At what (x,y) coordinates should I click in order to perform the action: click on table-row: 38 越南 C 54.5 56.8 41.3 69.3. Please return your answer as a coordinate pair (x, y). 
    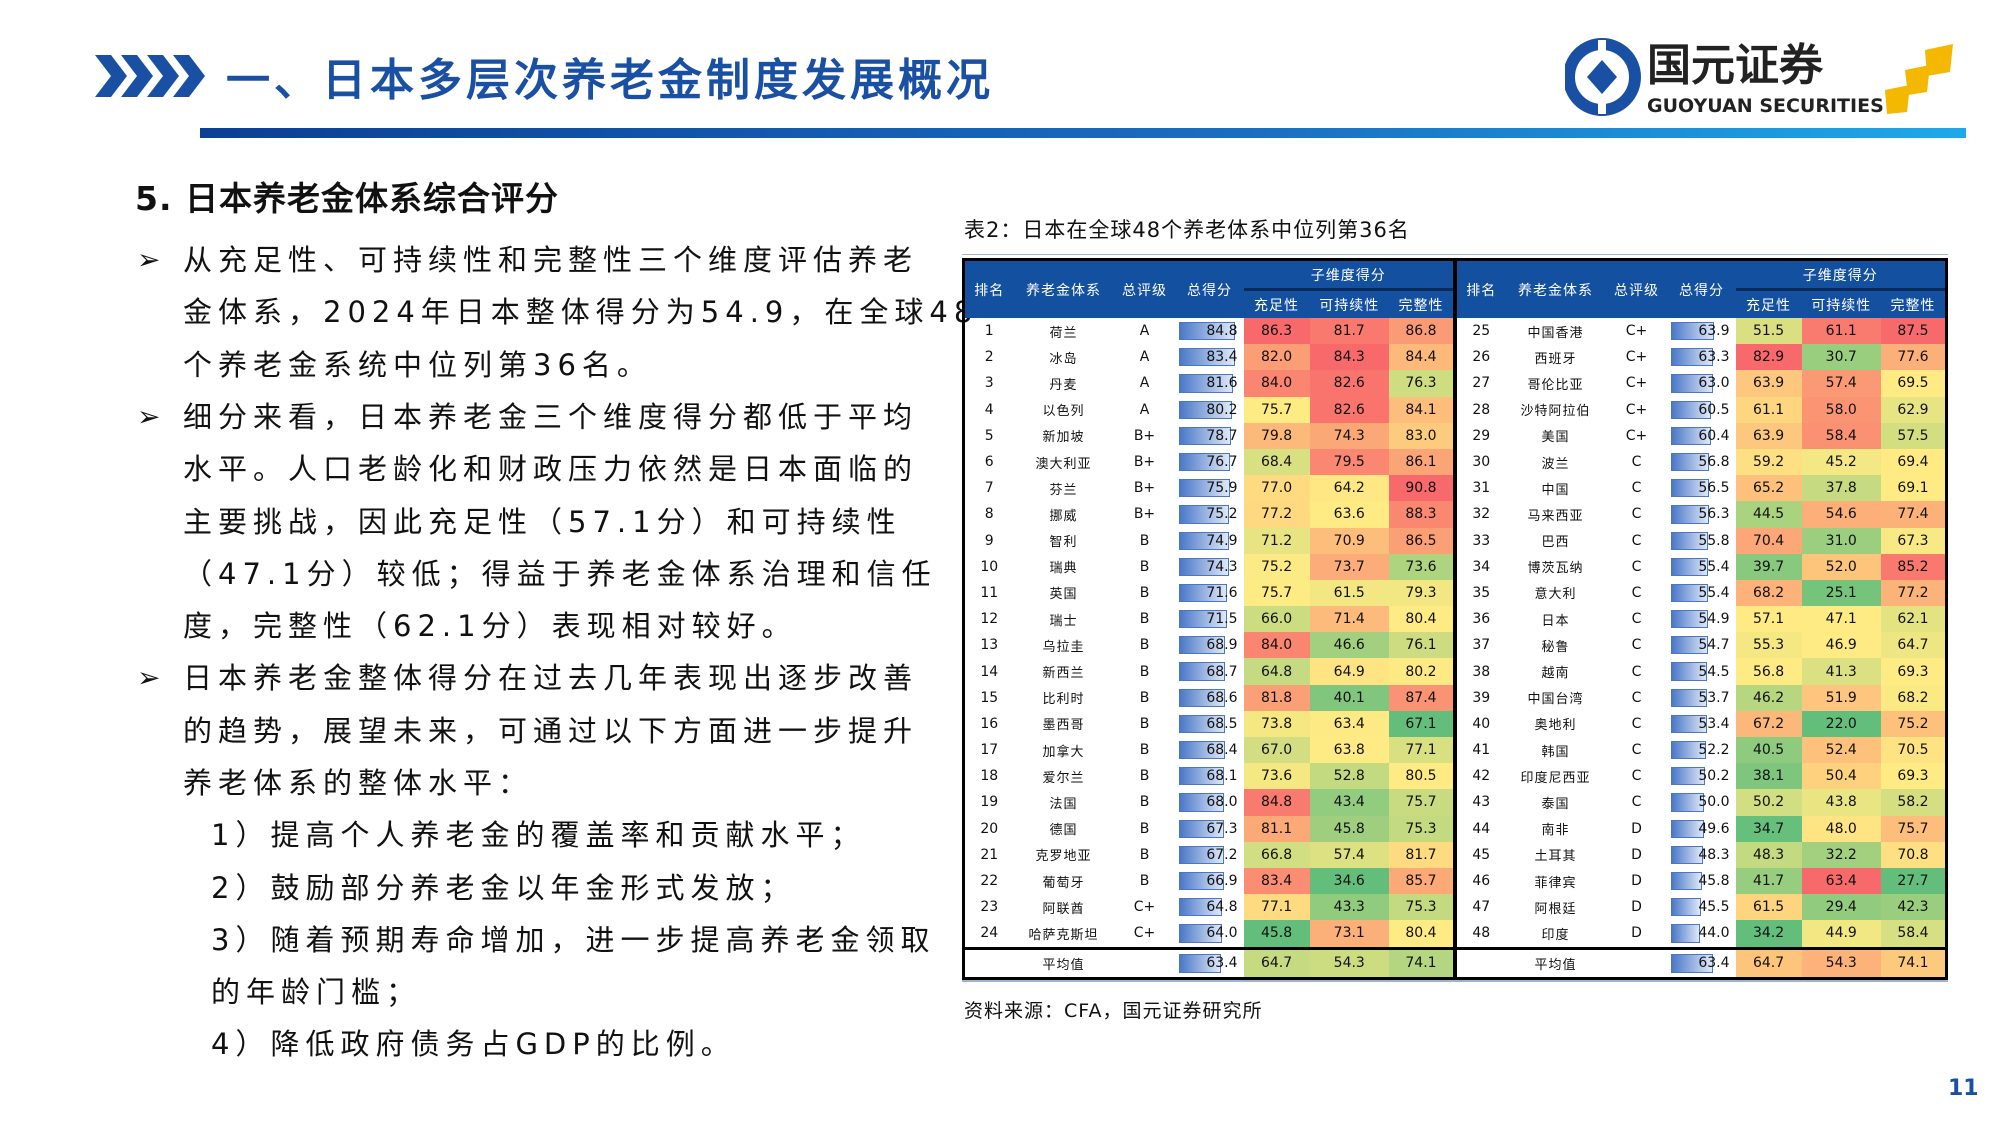
    Looking at the image, I should click on (1701, 671).